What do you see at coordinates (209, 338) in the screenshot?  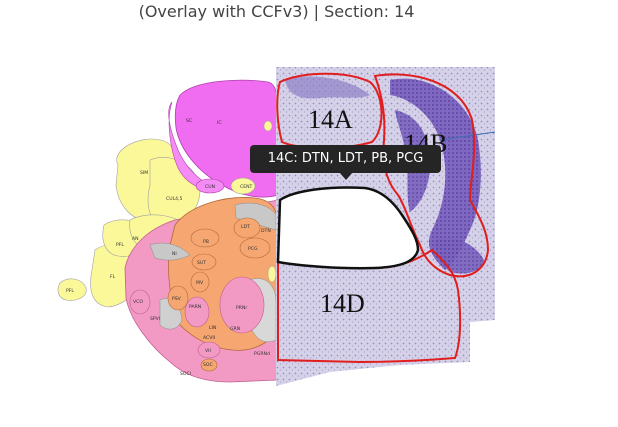 I see `atlas-label: ACVII` at bounding box center [209, 338].